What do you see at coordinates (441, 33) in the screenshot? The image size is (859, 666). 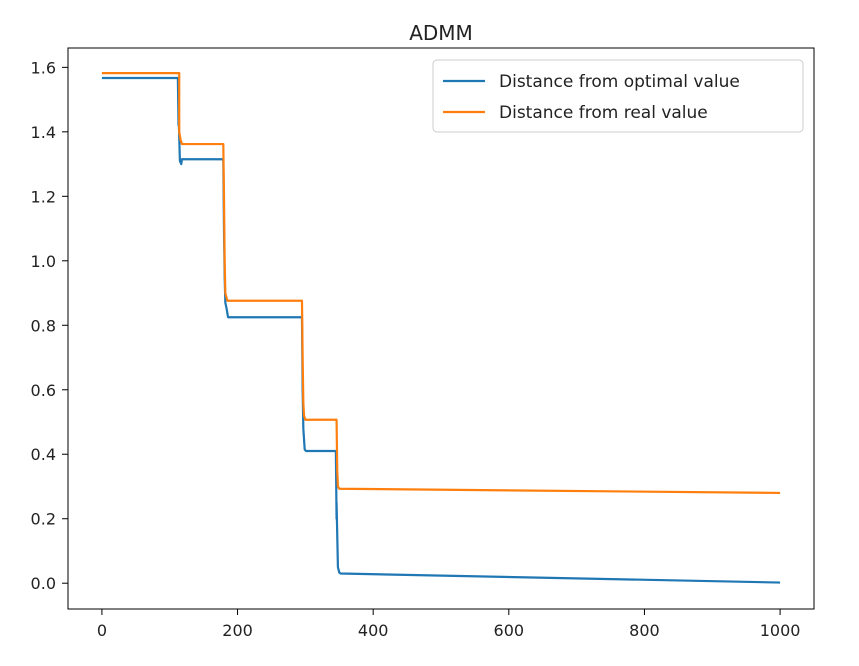 I see `chart-title: ADMM` at bounding box center [441, 33].